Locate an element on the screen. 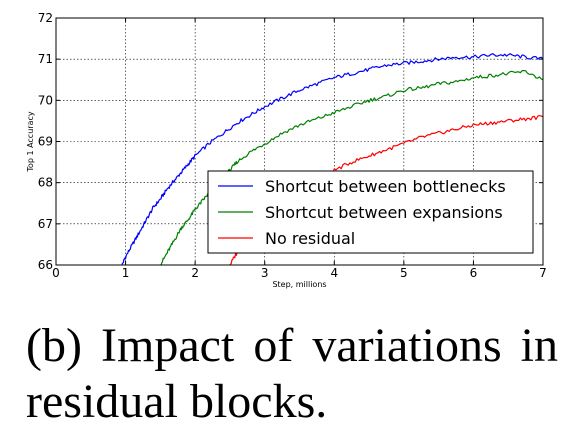 This screenshot has height=430, width=579. legend-label-no-residual: No residual is located at coordinates (310, 238).